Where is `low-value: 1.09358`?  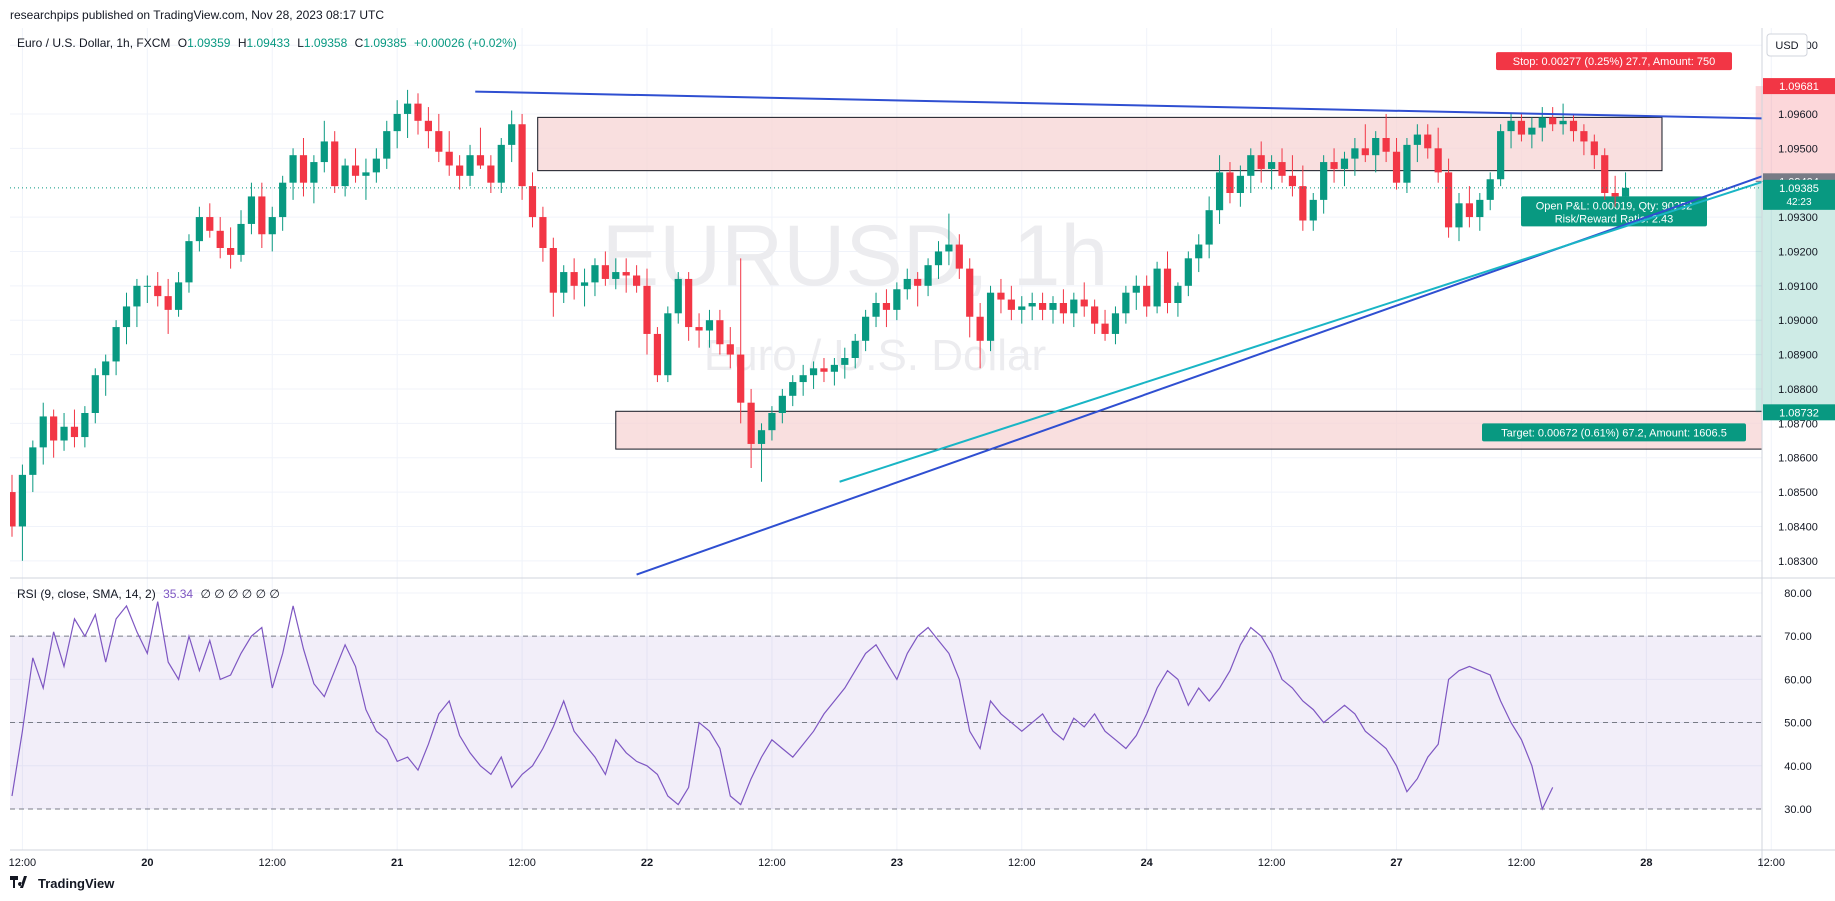 low-value: 1.09358 is located at coordinates (325, 43).